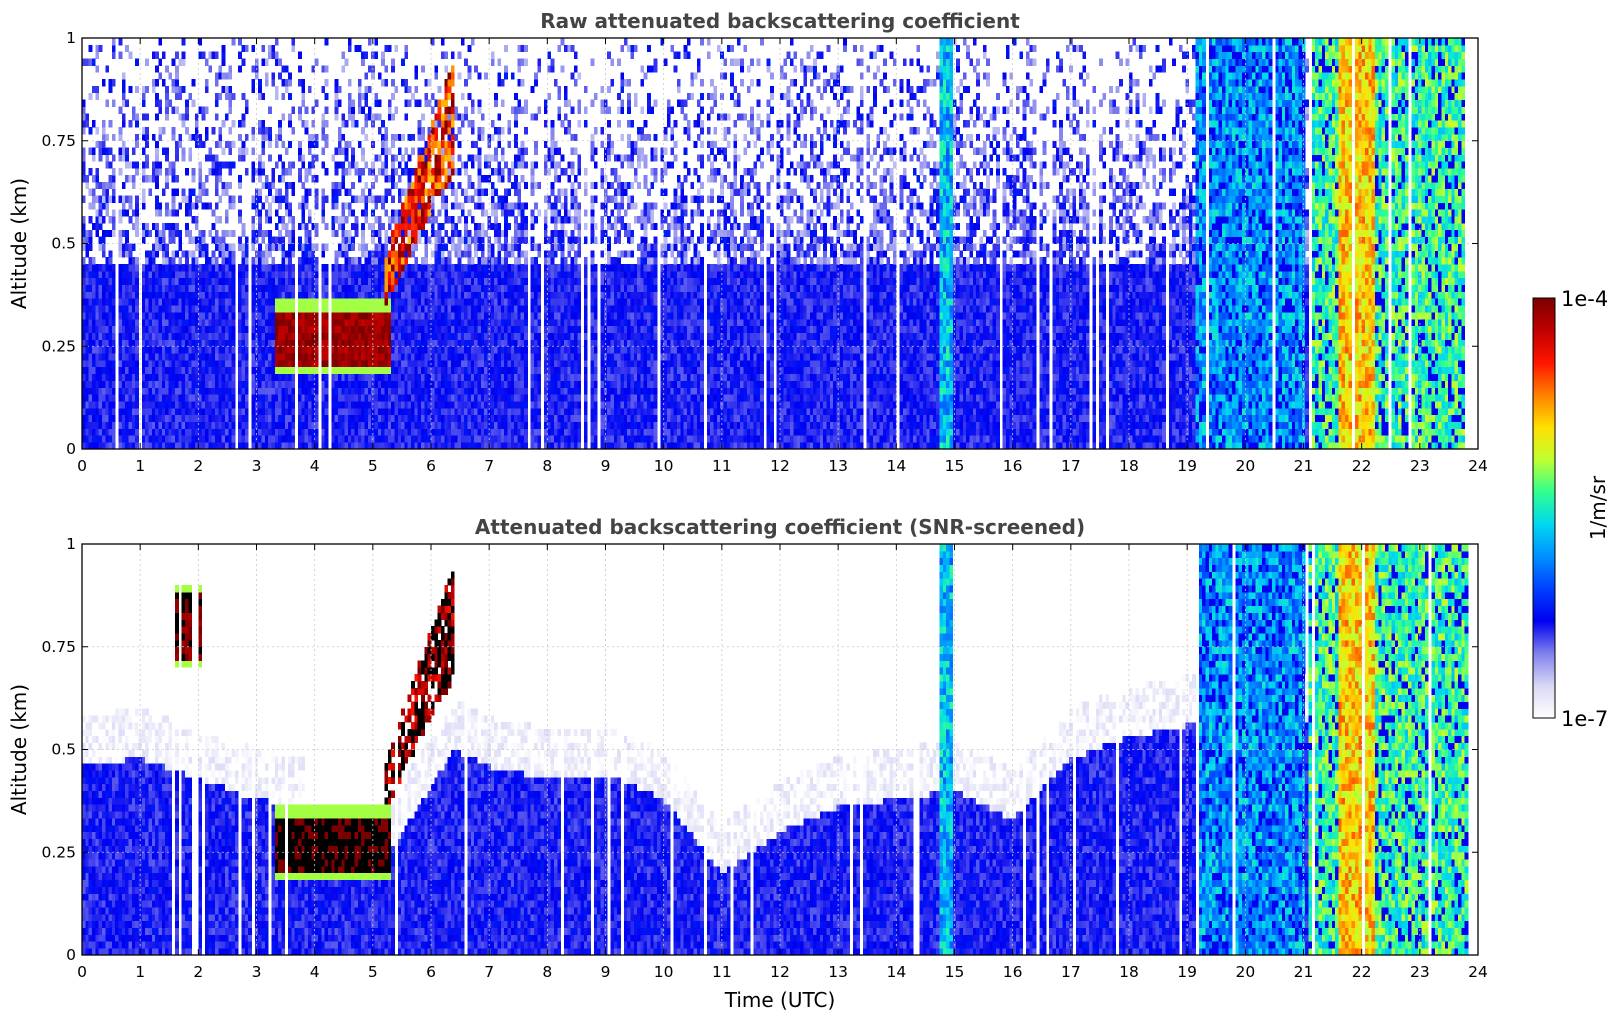 The height and width of the screenshot is (1020, 1621). What do you see at coordinates (19, 243) in the screenshot?
I see `y-axis-label-raw: Altitude (km)` at bounding box center [19, 243].